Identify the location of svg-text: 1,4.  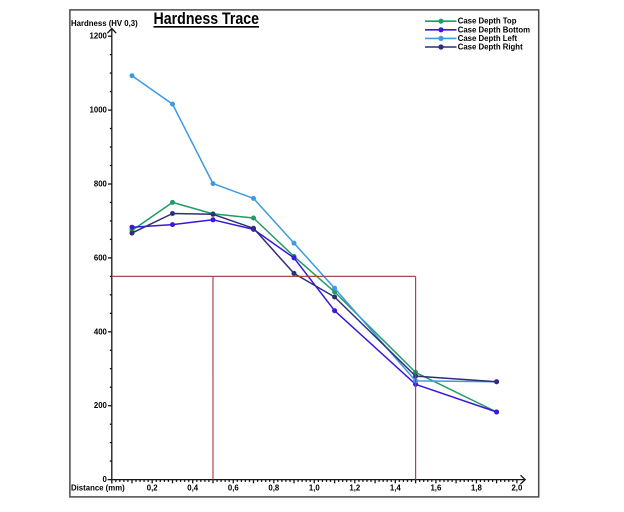
(396, 487).